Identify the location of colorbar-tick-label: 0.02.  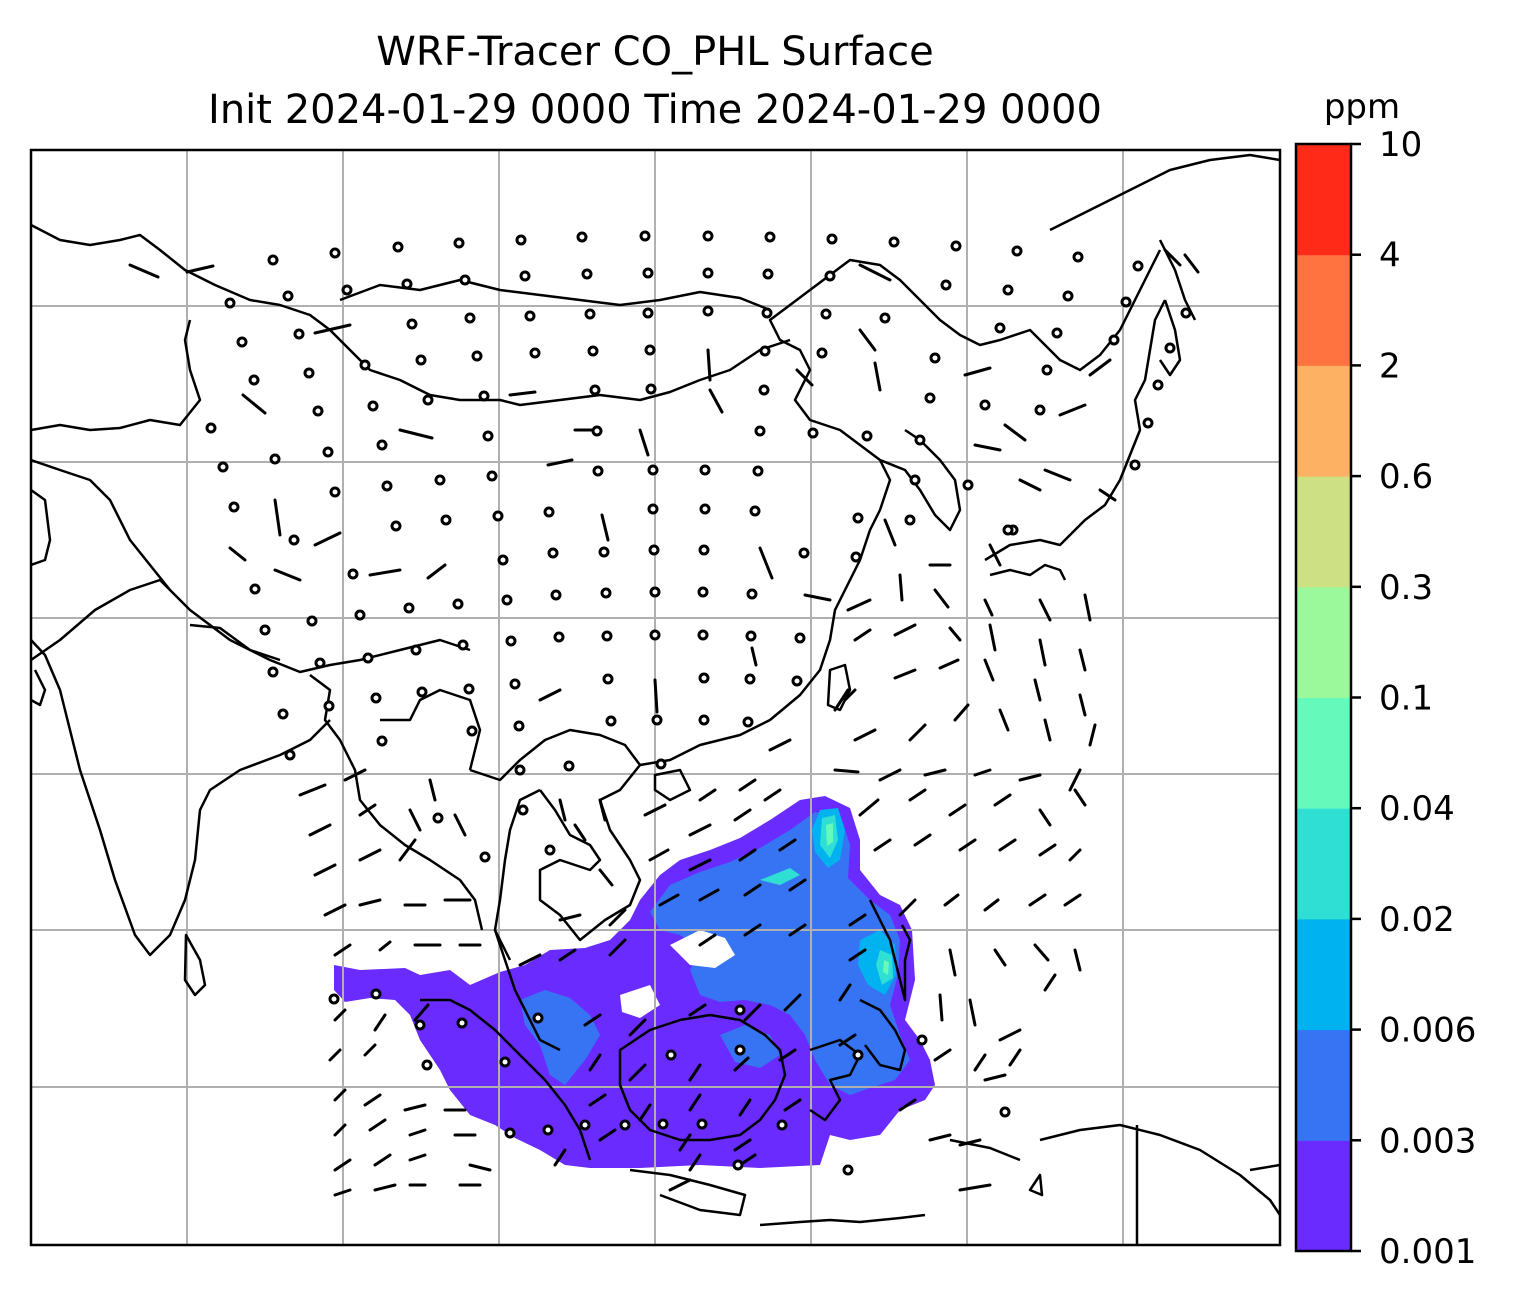
(1417, 920).